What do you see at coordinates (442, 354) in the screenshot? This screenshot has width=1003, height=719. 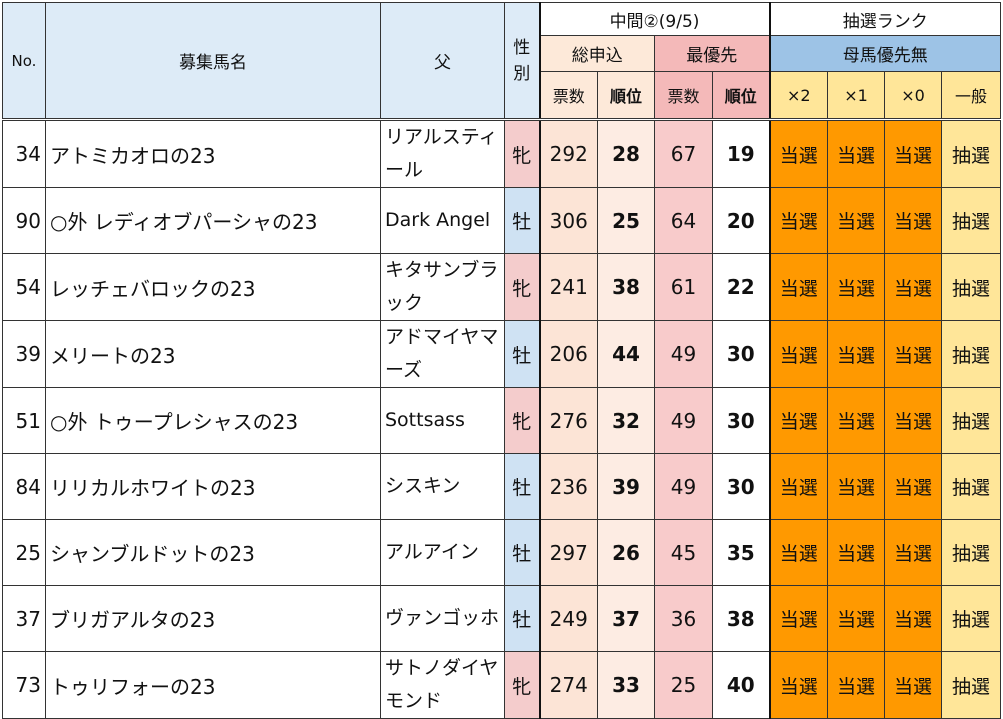 I see `sire-name: アドマイヤマーズ` at bounding box center [442, 354].